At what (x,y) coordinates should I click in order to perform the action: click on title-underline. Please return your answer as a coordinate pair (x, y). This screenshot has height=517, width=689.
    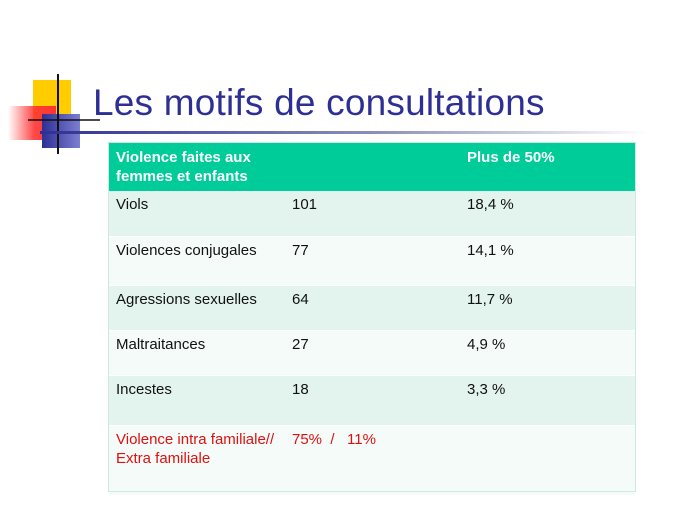
    Looking at the image, I should click on (345, 132).